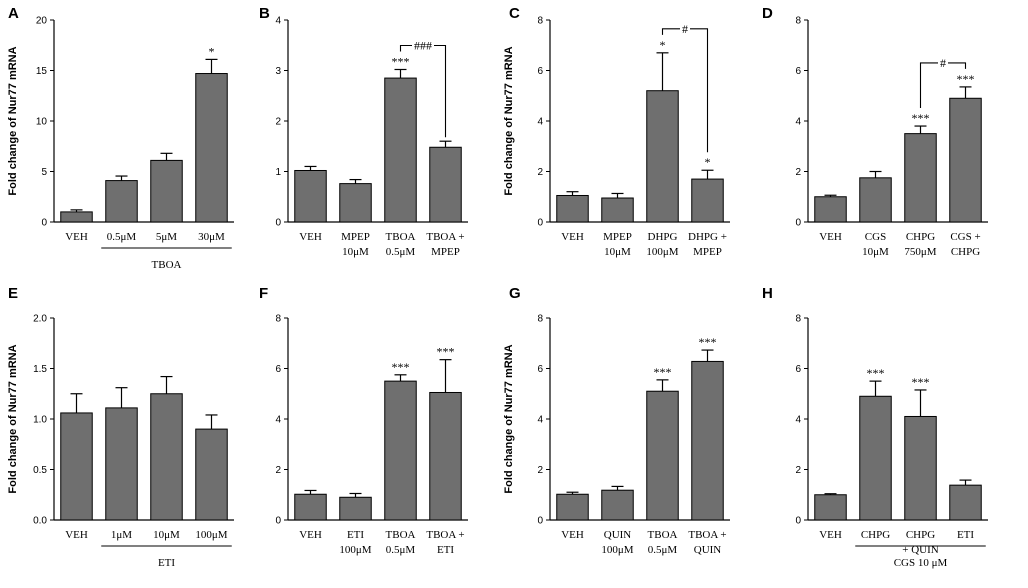  Describe the element at coordinates (264, 13) in the screenshot. I see `panel-letter: B` at that location.